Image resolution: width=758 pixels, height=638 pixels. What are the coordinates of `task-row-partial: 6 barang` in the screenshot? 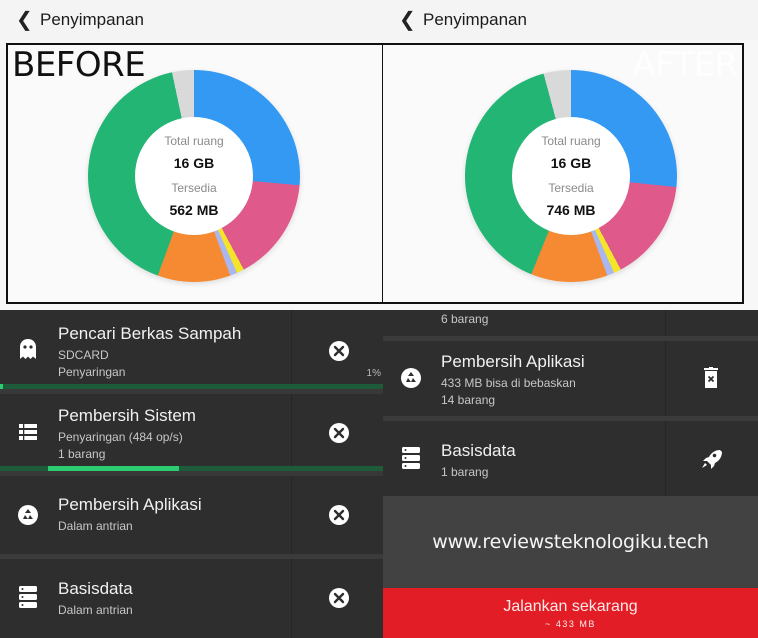 It's located at (570, 323).